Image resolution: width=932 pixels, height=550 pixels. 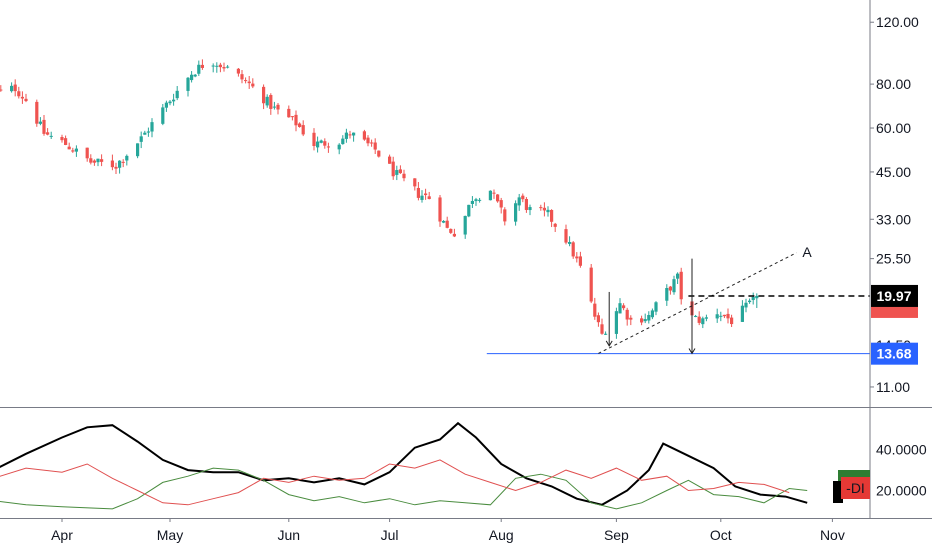 I want to click on indicator-panel, so click(x=404, y=465).